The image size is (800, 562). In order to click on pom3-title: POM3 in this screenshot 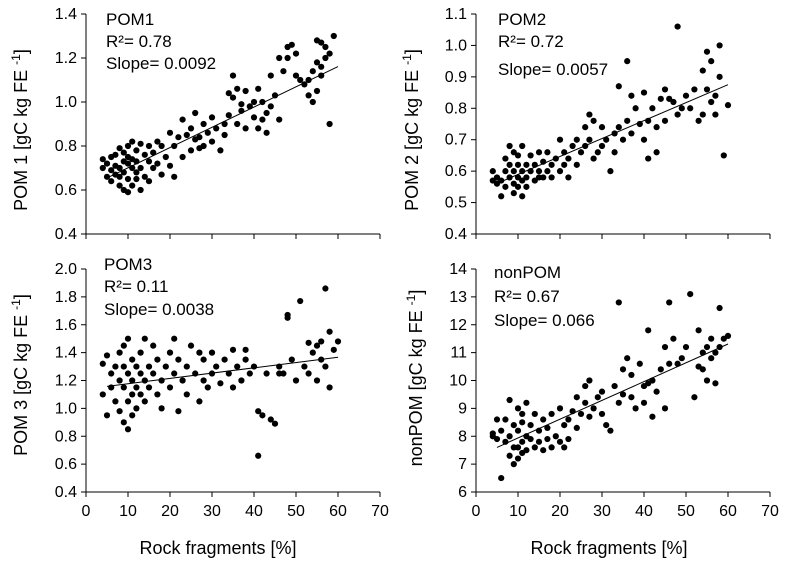, I will do `click(128, 264)`.